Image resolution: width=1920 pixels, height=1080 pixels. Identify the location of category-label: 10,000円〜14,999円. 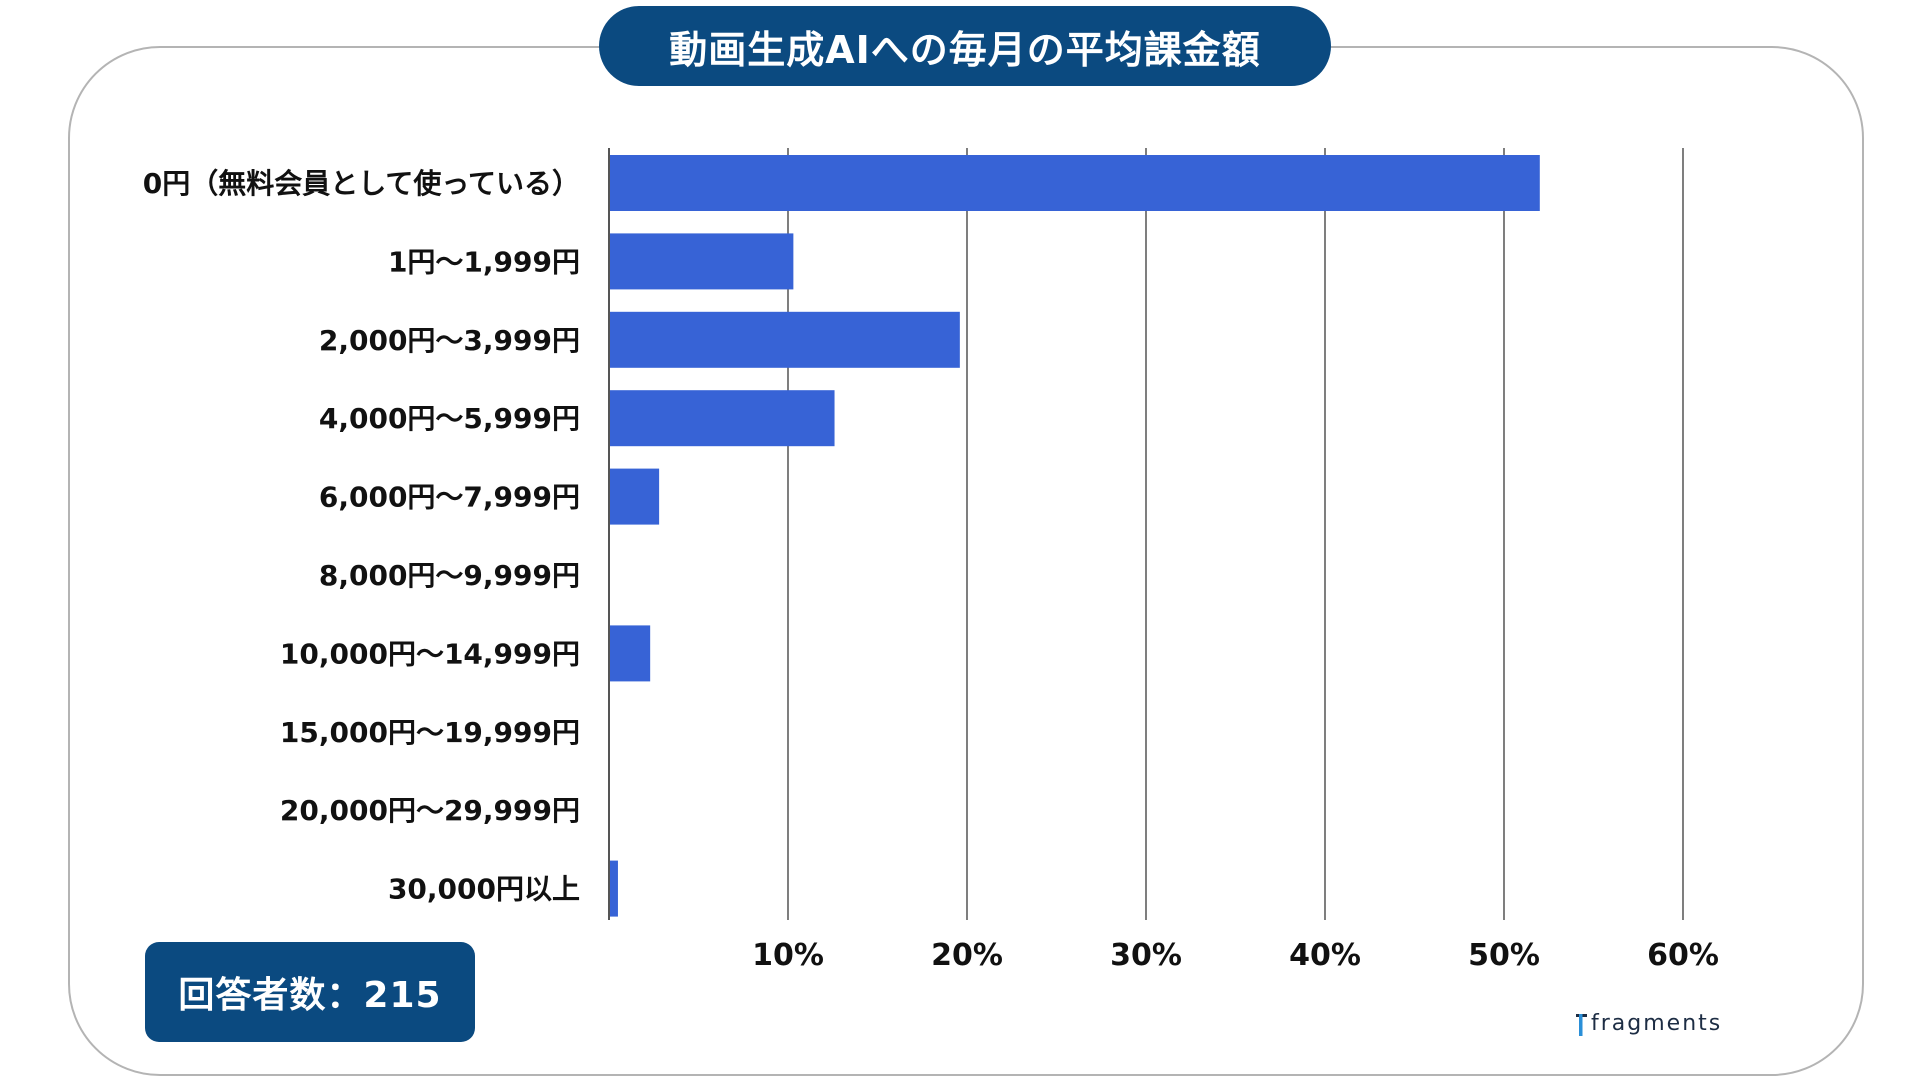
(430, 653).